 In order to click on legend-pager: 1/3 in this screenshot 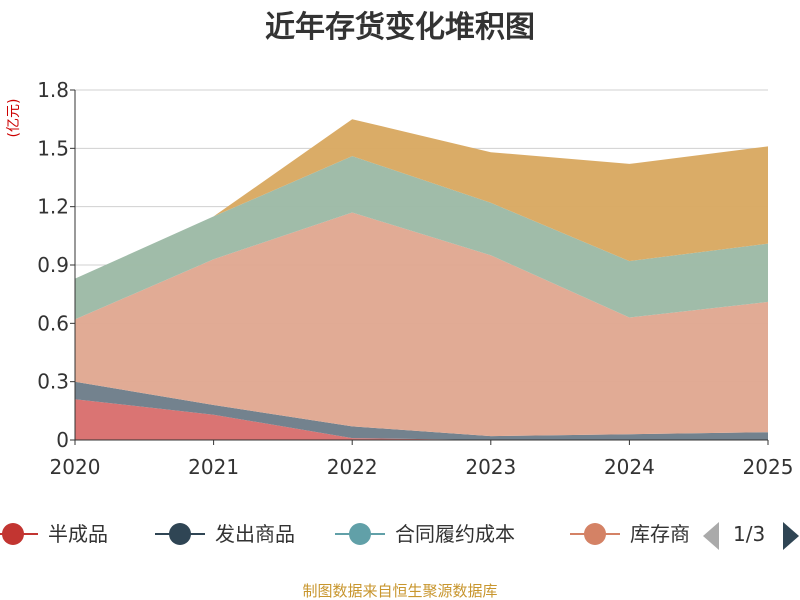, I will do `click(751, 536)`.